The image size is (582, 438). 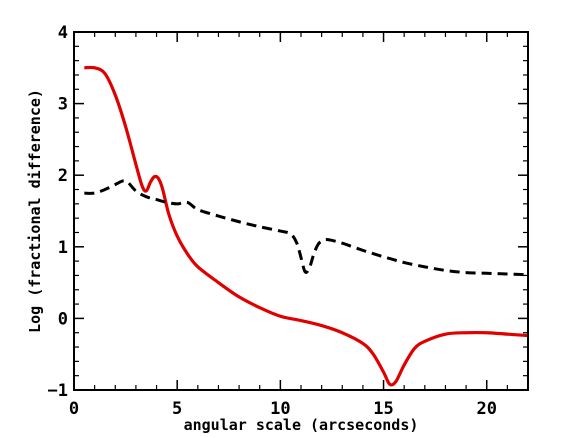 What do you see at coordinates (301, 425) in the screenshot?
I see `x-axis-label: angular scale (arcseconds)` at bounding box center [301, 425].